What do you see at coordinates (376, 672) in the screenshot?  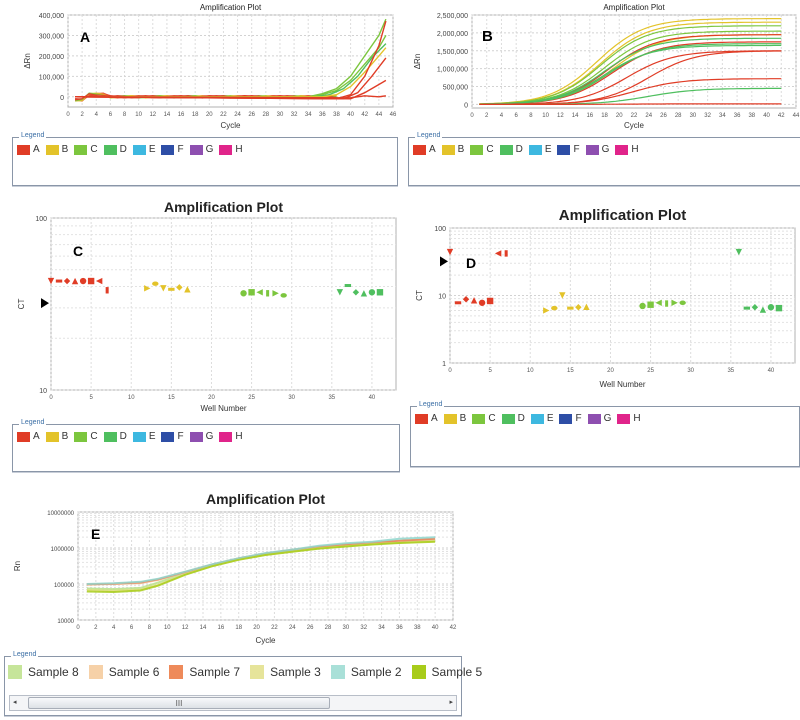 I see `legend-label: Sample 2` at bounding box center [376, 672].